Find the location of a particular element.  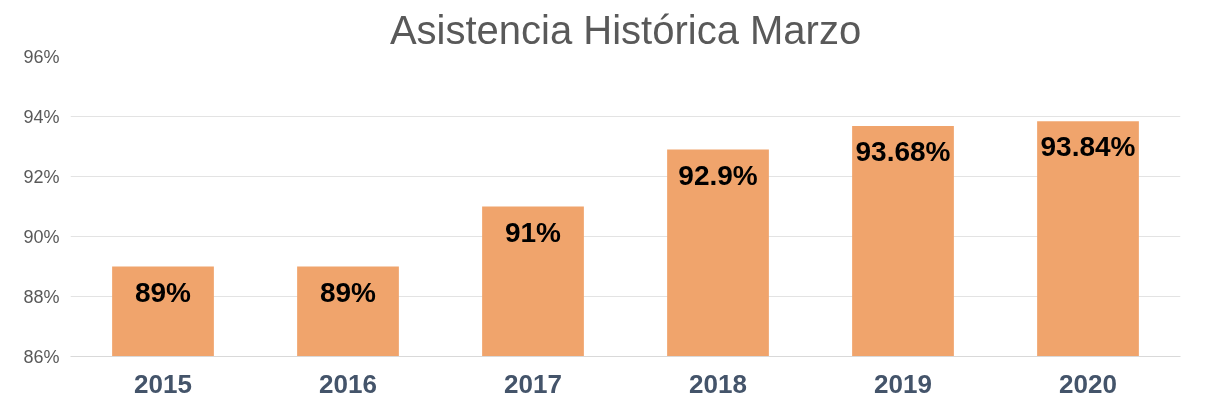

data-label: 93.84% is located at coordinates (1088, 147).